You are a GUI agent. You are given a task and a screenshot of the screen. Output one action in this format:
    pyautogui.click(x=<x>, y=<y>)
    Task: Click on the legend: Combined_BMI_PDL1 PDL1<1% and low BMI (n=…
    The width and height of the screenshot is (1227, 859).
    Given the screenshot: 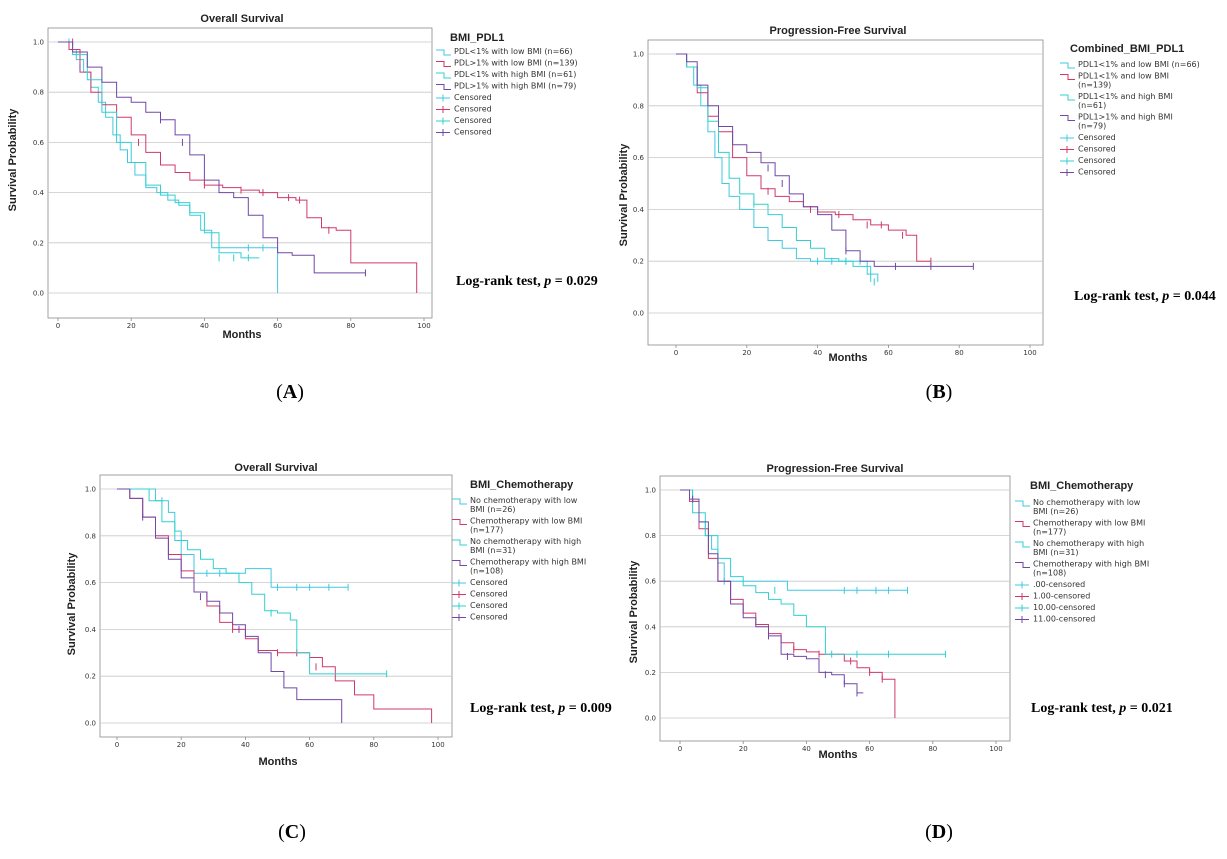 What is the action you would take?
    pyautogui.click(x=1130, y=110)
    